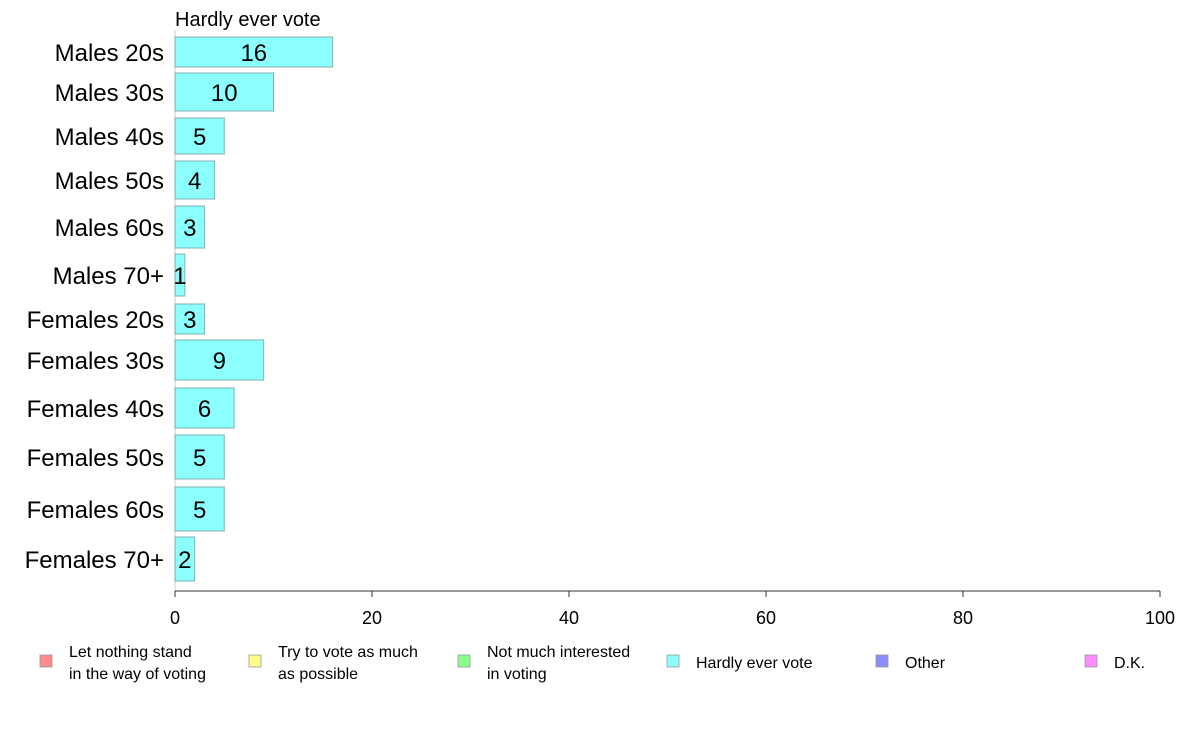 The width and height of the screenshot is (1188, 736). I want to click on legend-label: as possible, so click(318, 674).